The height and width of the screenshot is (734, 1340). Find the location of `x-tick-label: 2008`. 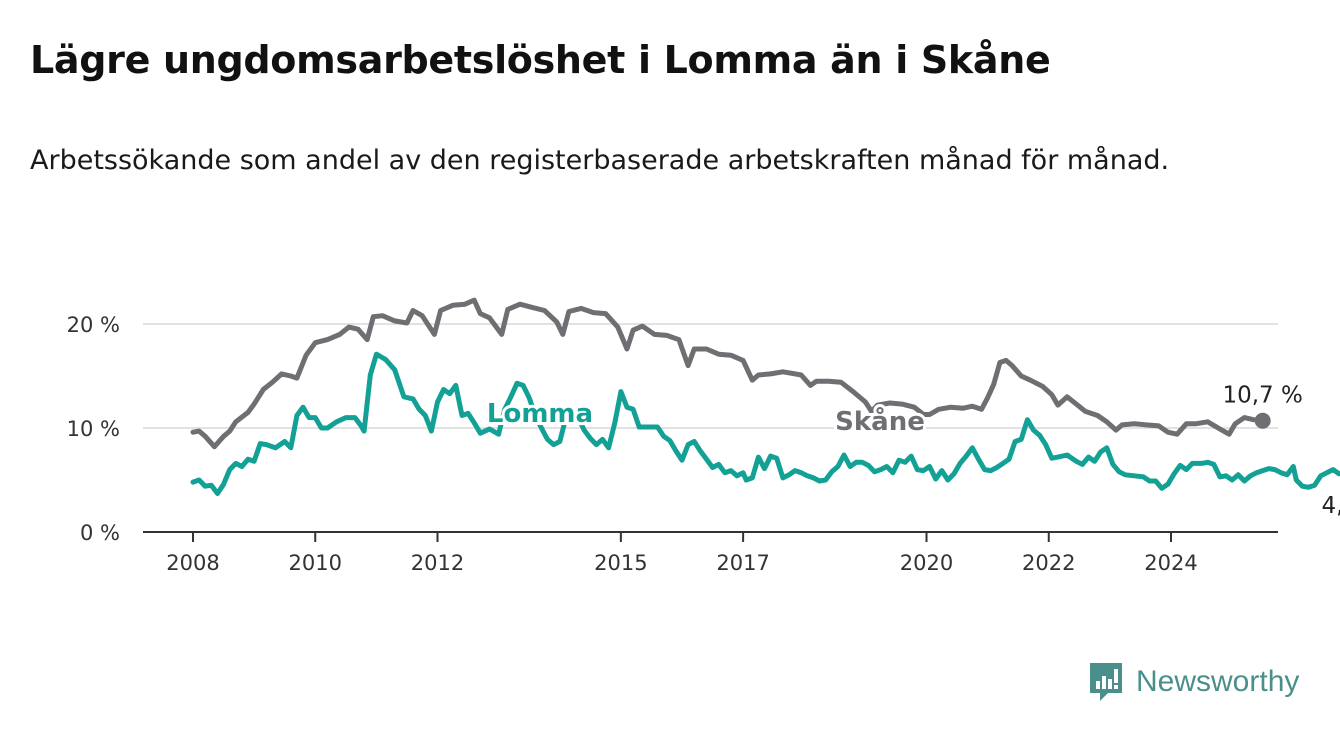

x-tick-label: 2008 is located at coordinates (192, 563).